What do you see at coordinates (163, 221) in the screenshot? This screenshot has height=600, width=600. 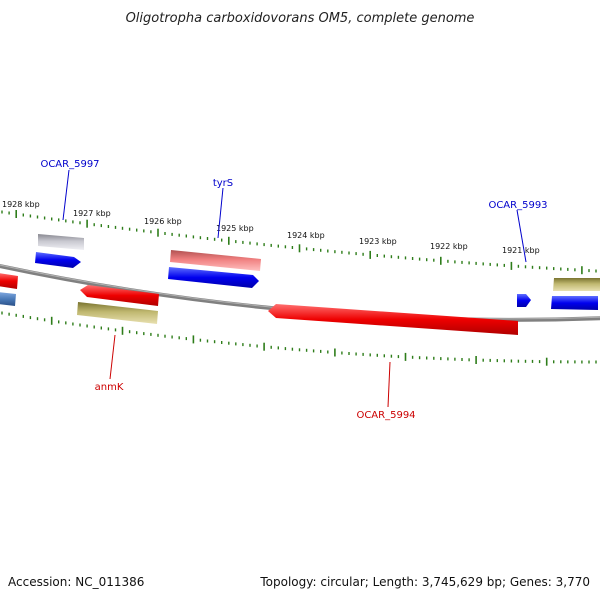 I see `tick-label-1926: 1926 kbp` at bounding box center [163, 221].